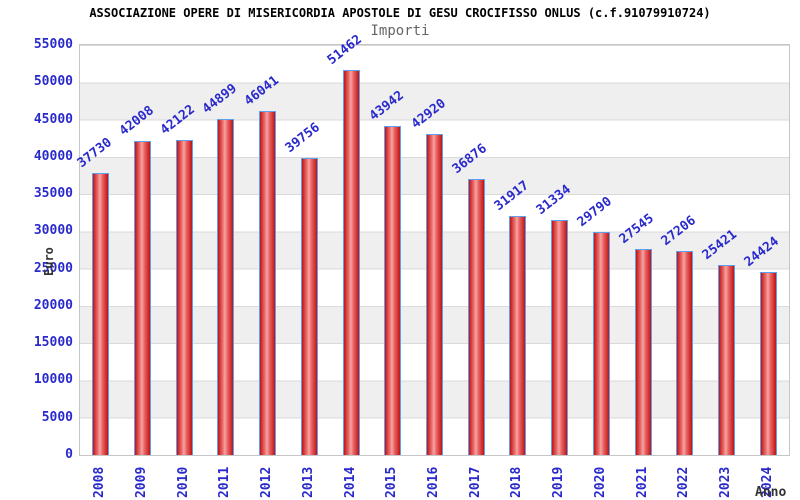 This screenshot has height=500, width=800. I want to click on bar-2019, so click(560, 337).